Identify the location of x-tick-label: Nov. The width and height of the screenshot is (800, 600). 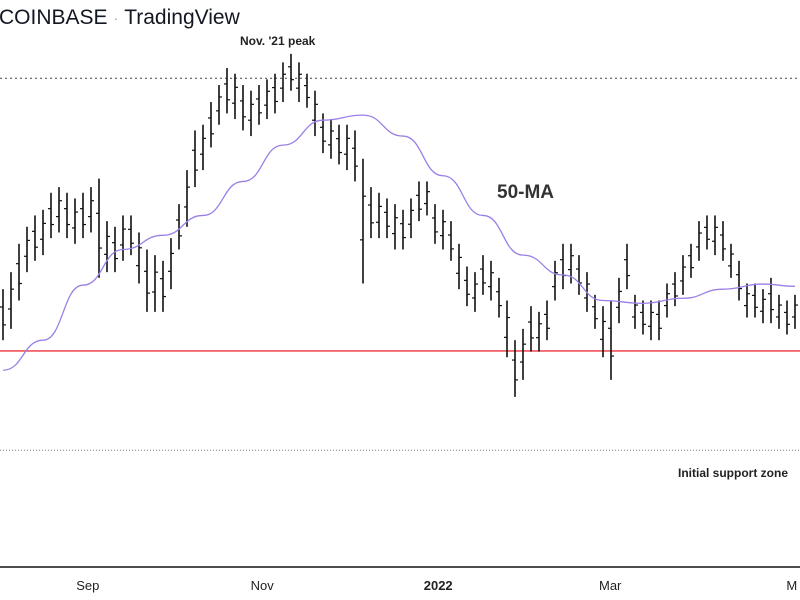
(263, 585).